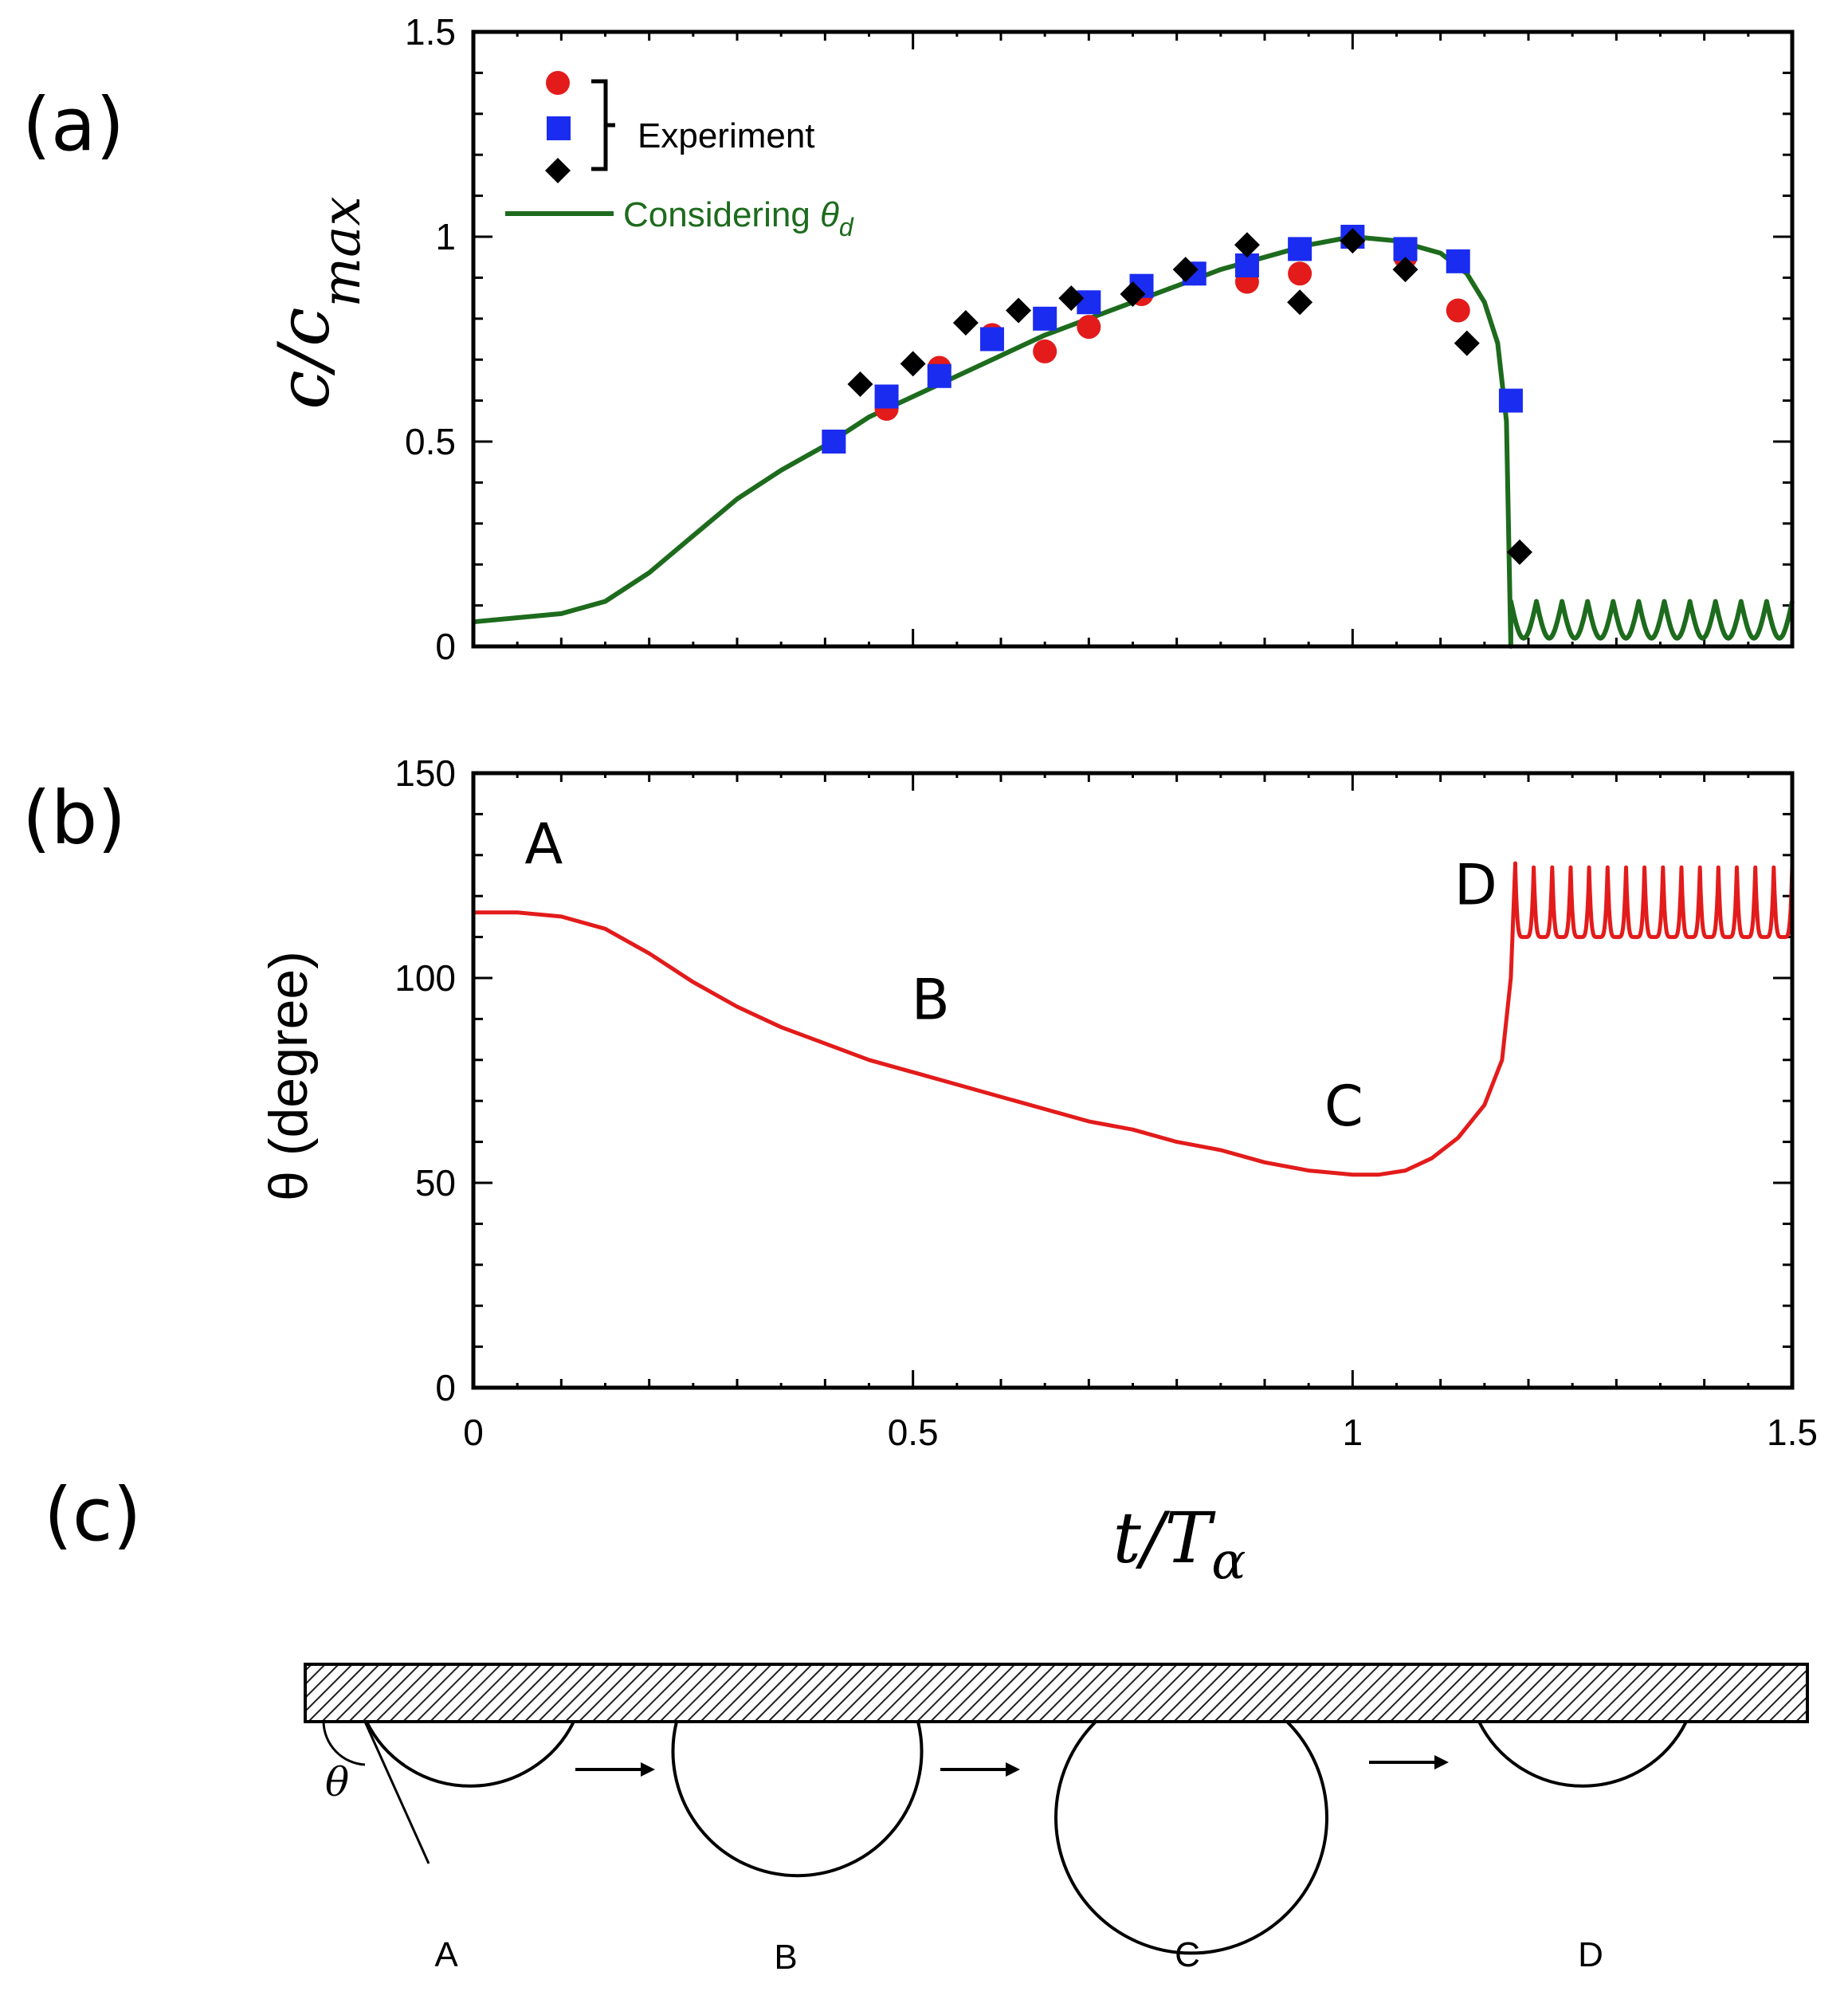  I want to click on model-curve, so click(1134, 441).